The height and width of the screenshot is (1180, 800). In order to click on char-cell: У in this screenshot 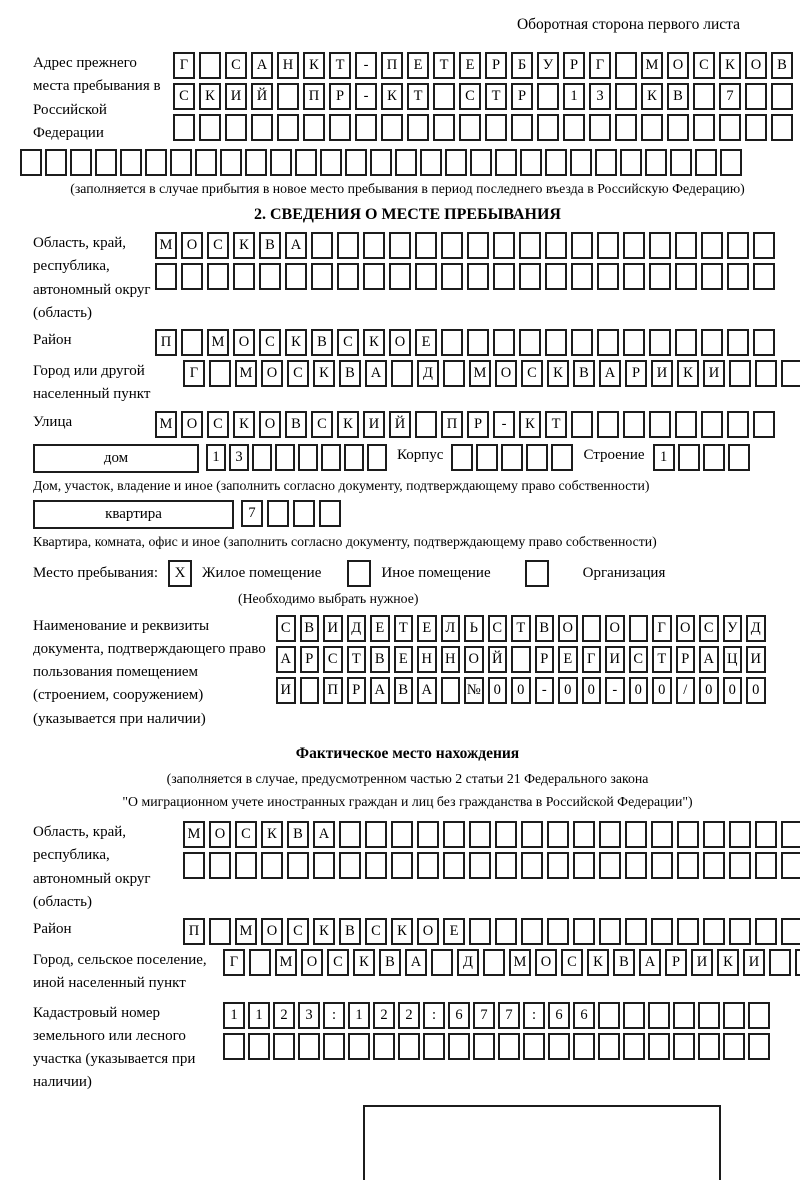, I will do `click(732, 628)`.